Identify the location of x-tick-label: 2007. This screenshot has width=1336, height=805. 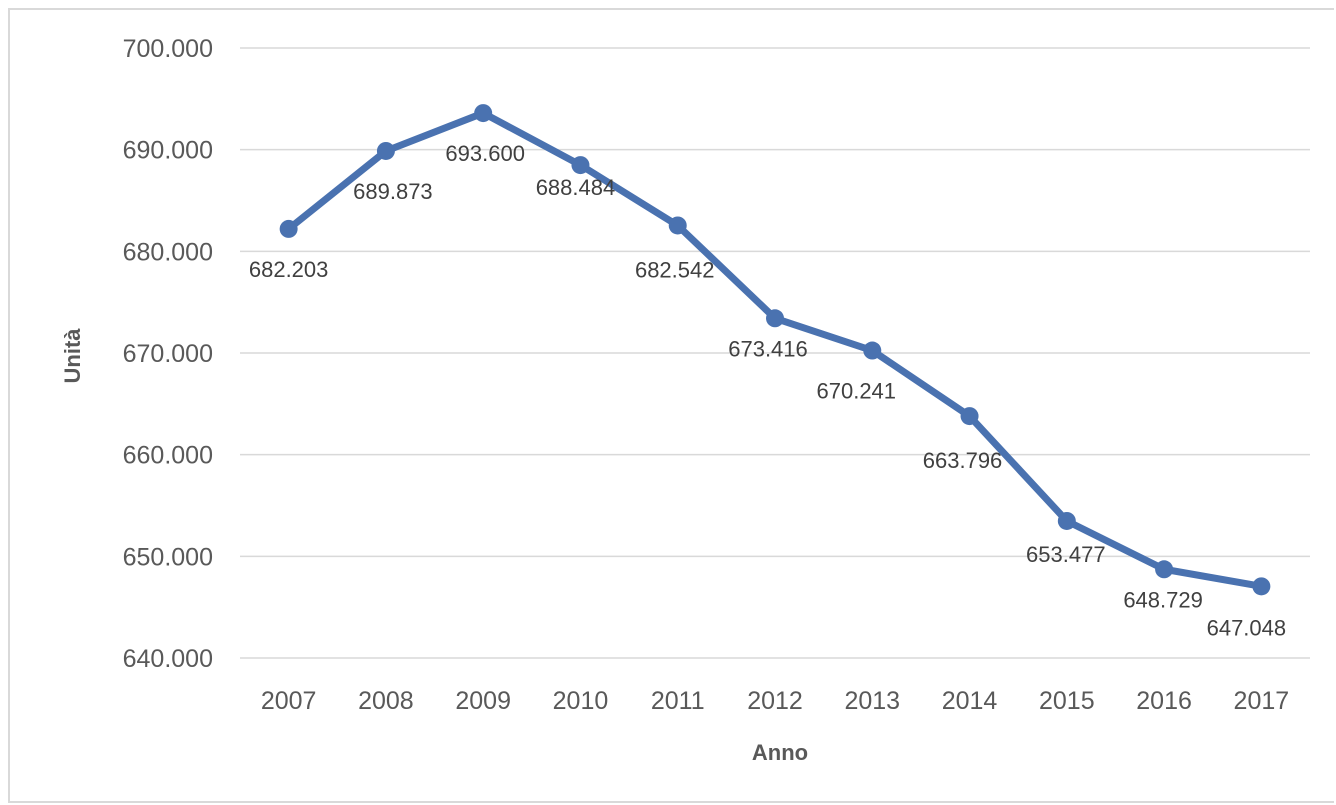
(289, 701).